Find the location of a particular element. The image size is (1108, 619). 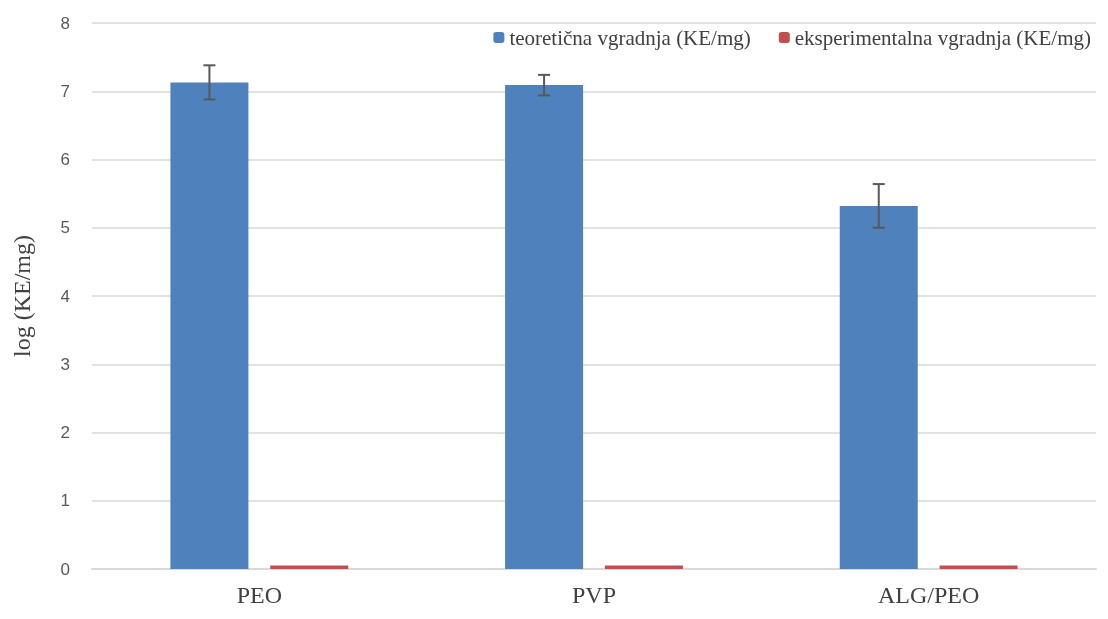

y-tick-label: 7 is located at coordinates (65, 91).